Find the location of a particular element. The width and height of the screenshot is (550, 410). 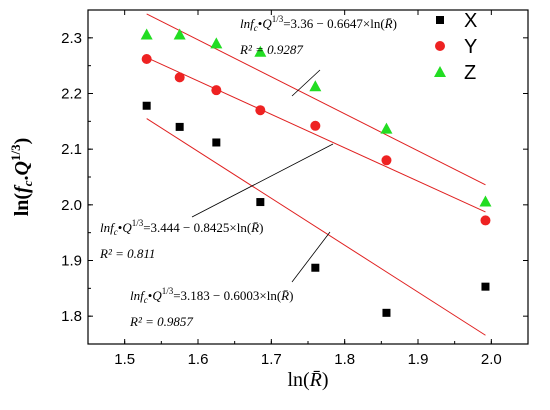

r2-y: R² = 0.811 is located at coordinates (127, 253).